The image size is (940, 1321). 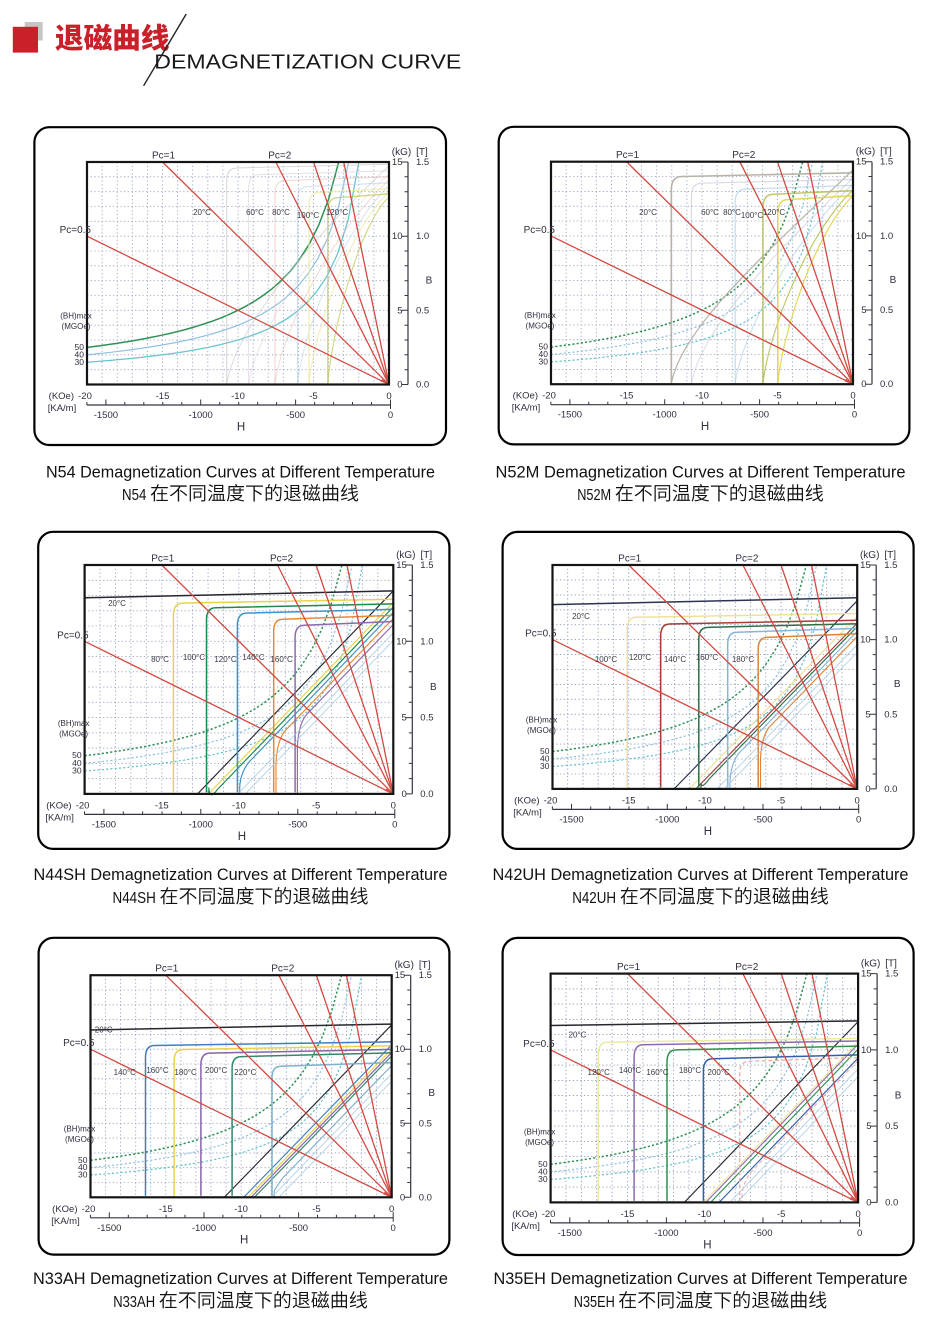 I want to click on svg-text: 160°C, so click(x=281, y=659).